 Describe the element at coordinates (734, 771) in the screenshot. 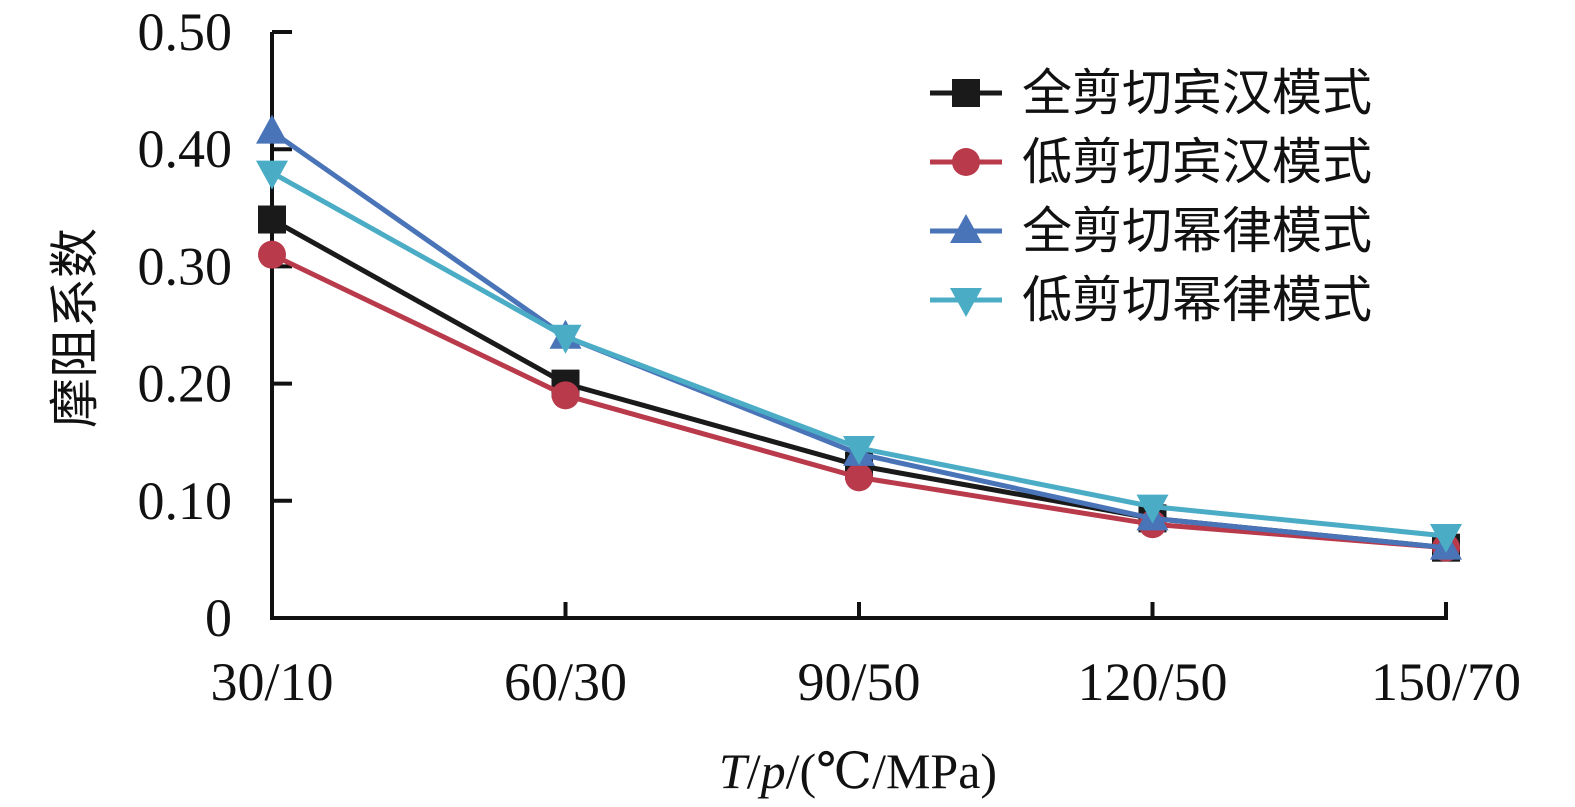

I see `x-axis-title-var1: T` at that location.